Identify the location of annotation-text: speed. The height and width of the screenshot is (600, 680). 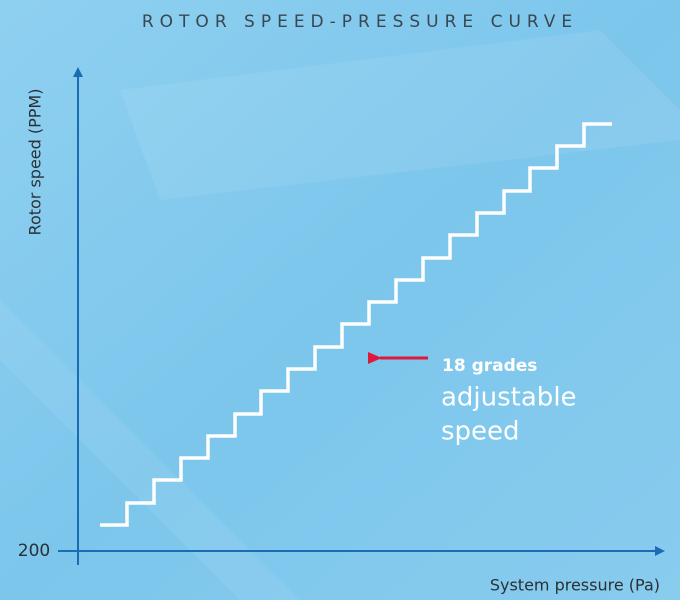
(480, 432).